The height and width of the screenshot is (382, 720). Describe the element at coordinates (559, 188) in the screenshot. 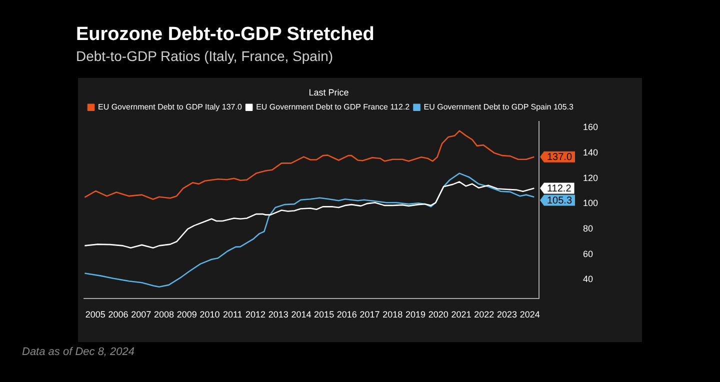

I see `data-label: 112.2` at that location.